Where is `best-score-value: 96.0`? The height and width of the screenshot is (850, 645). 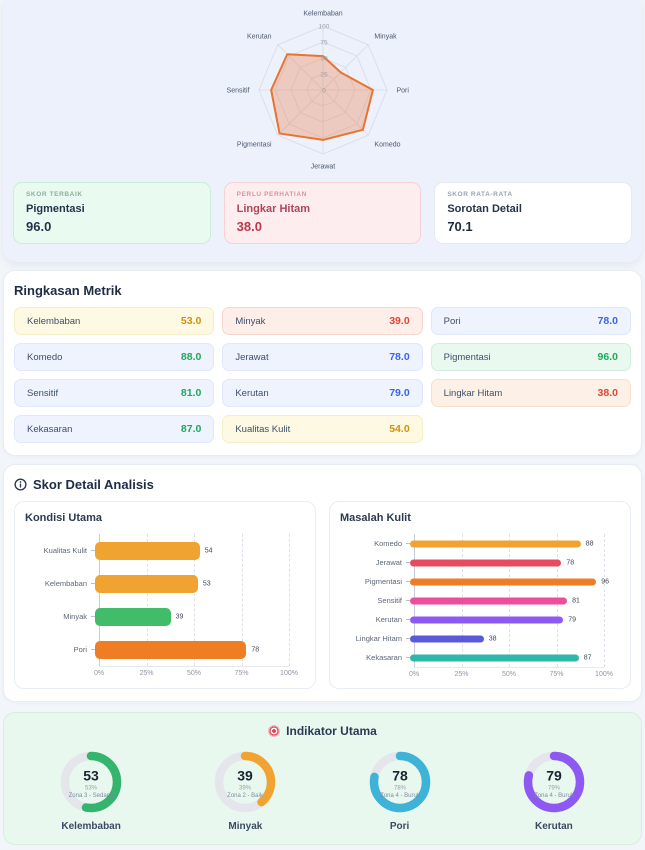 best-score-value: 96.0 is located at coordinates (39, 226).